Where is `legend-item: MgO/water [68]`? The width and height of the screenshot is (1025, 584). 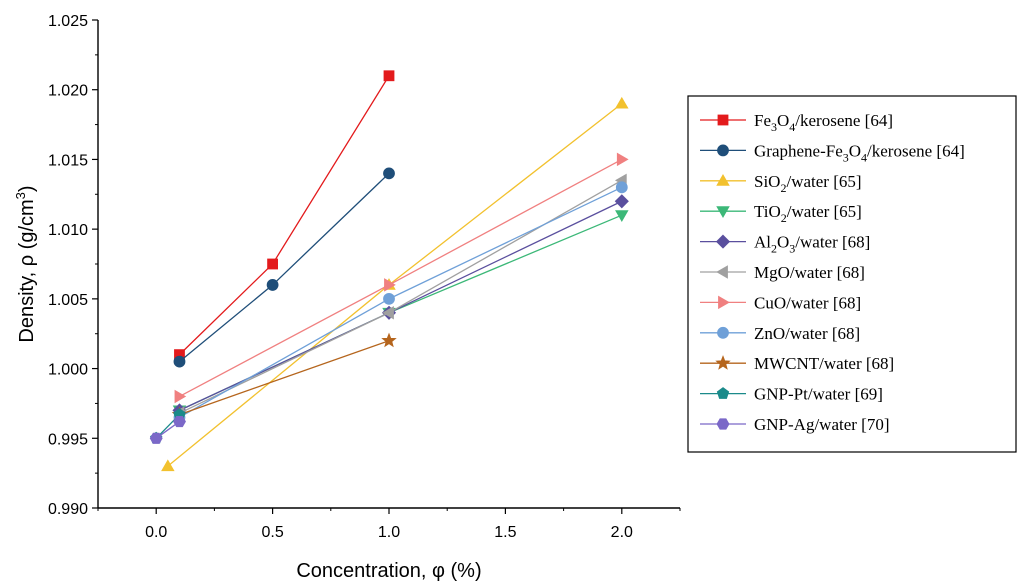
legend-item: MgO/water [68] is located at coordinates (782, 272).